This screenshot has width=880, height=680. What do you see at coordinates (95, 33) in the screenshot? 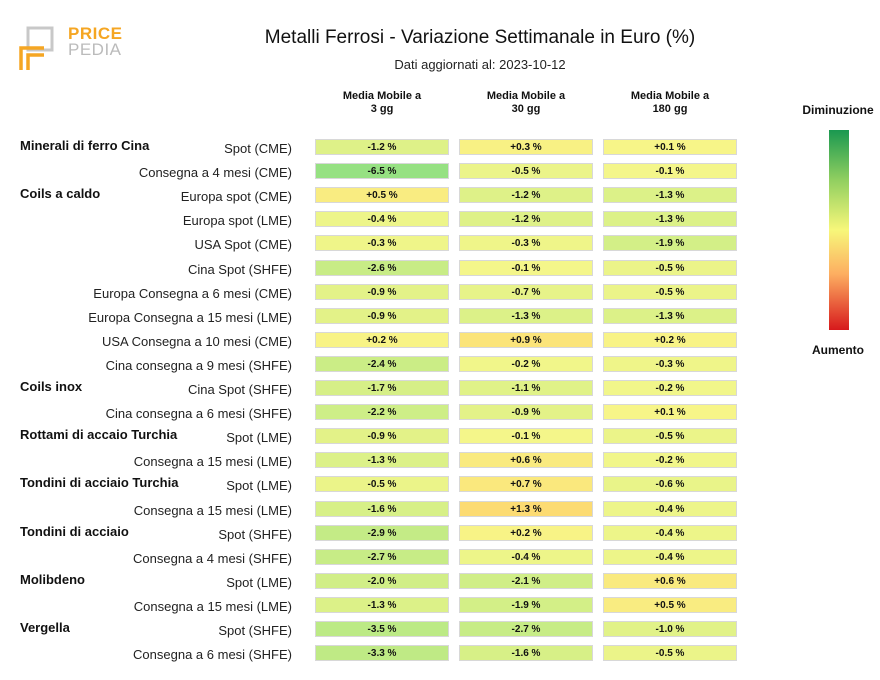
I see `logo-text-price: PRICE` at bounding box center [95, 33].